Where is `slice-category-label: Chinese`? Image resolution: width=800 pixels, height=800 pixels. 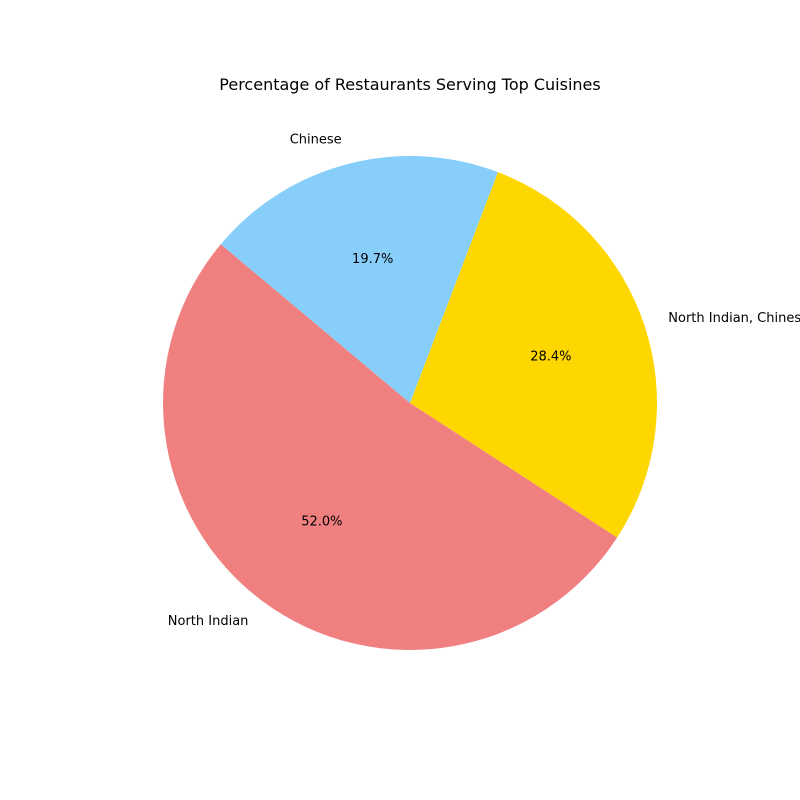
slice-category-label: Chinese is located at coordinates (316, 140).